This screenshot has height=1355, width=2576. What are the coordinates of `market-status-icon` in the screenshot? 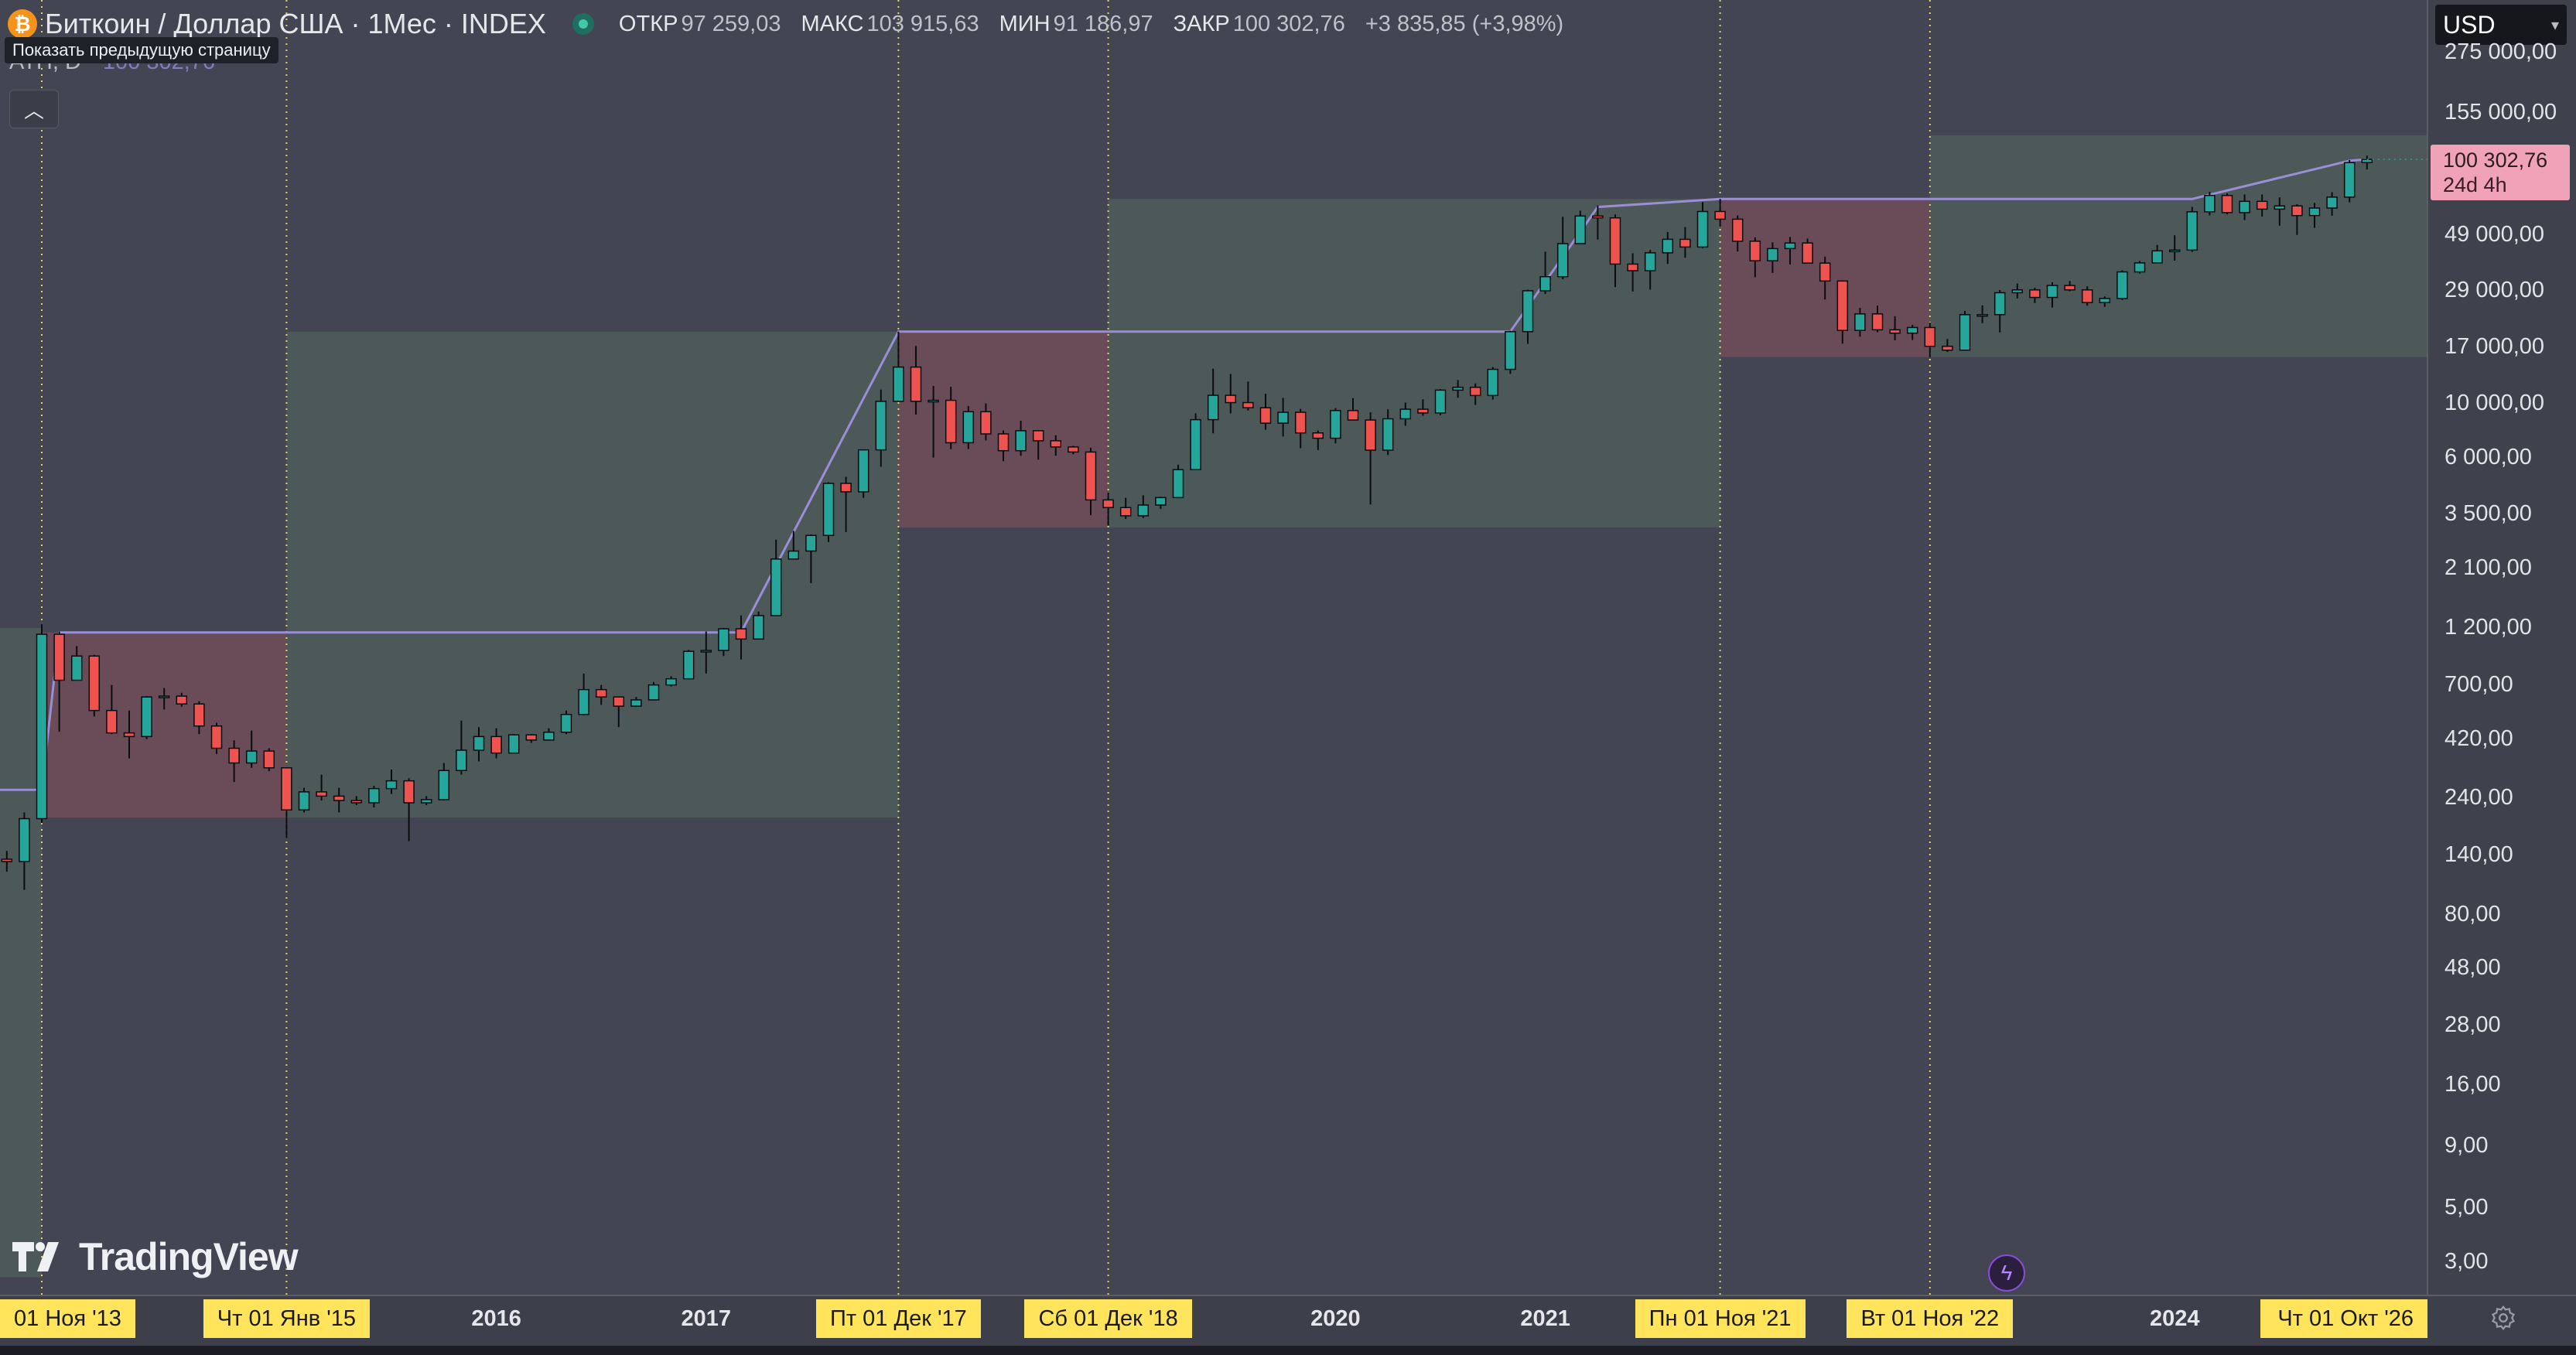 It's located at (583, 24).